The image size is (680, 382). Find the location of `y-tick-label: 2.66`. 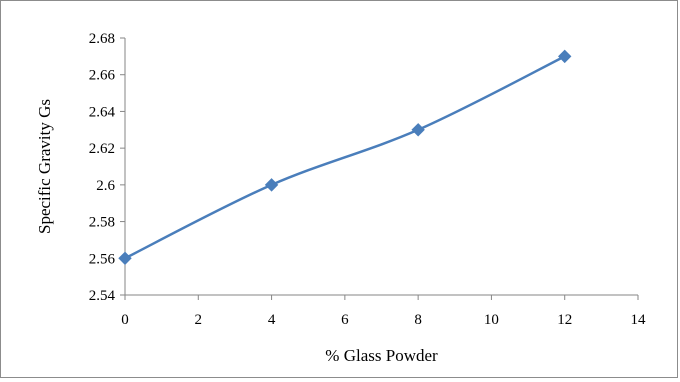

y-tick-label: 2.66 is located at coordinates (102, 76).